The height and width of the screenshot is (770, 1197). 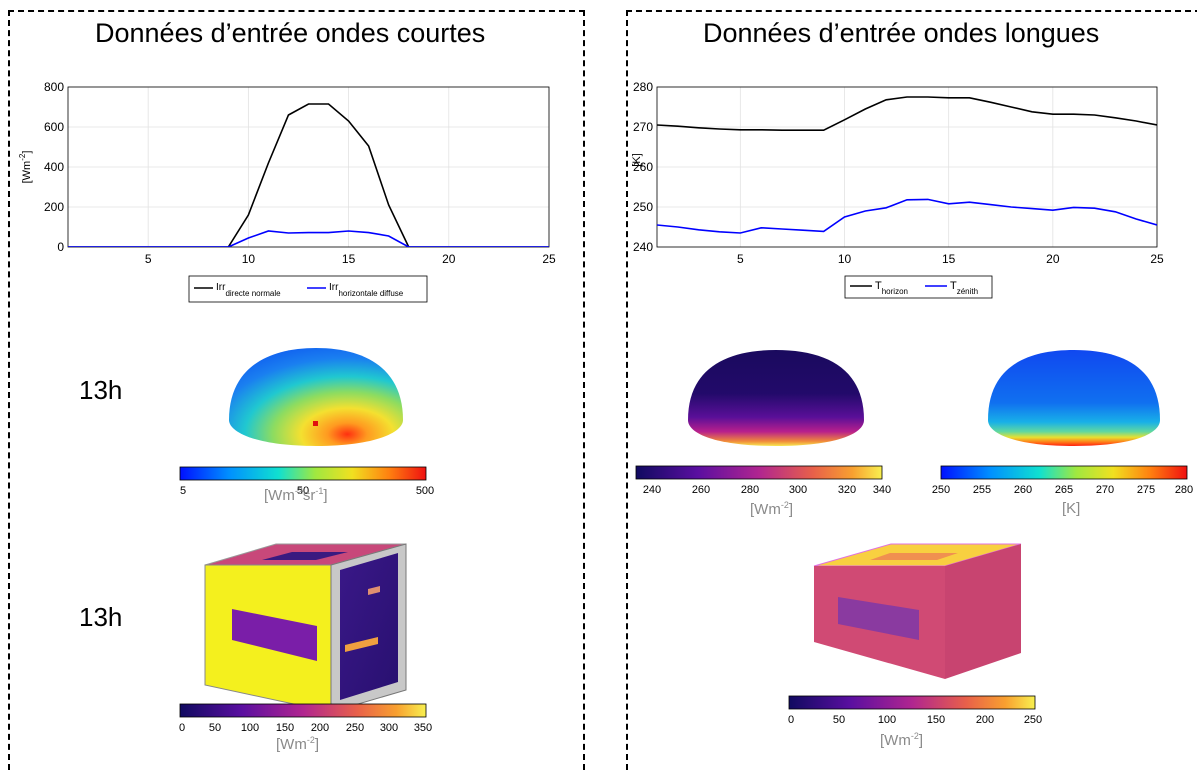 What do you see at coordinates (54, 127) in the screenshot?
I see `y-tick-label: 600` at bounding box center [54, 127].